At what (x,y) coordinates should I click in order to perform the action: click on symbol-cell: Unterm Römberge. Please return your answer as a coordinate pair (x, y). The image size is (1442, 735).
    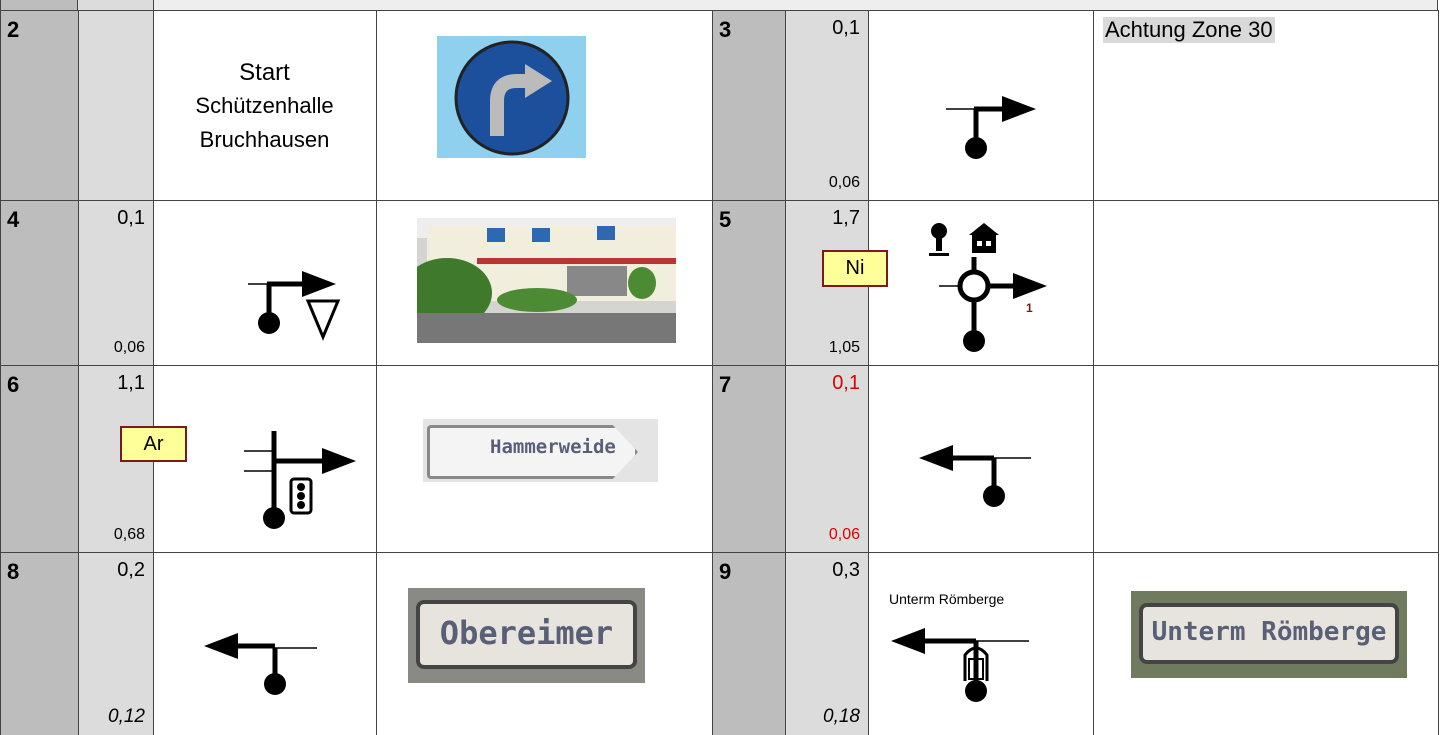
    Looking at the image, I should click on (981, 643).